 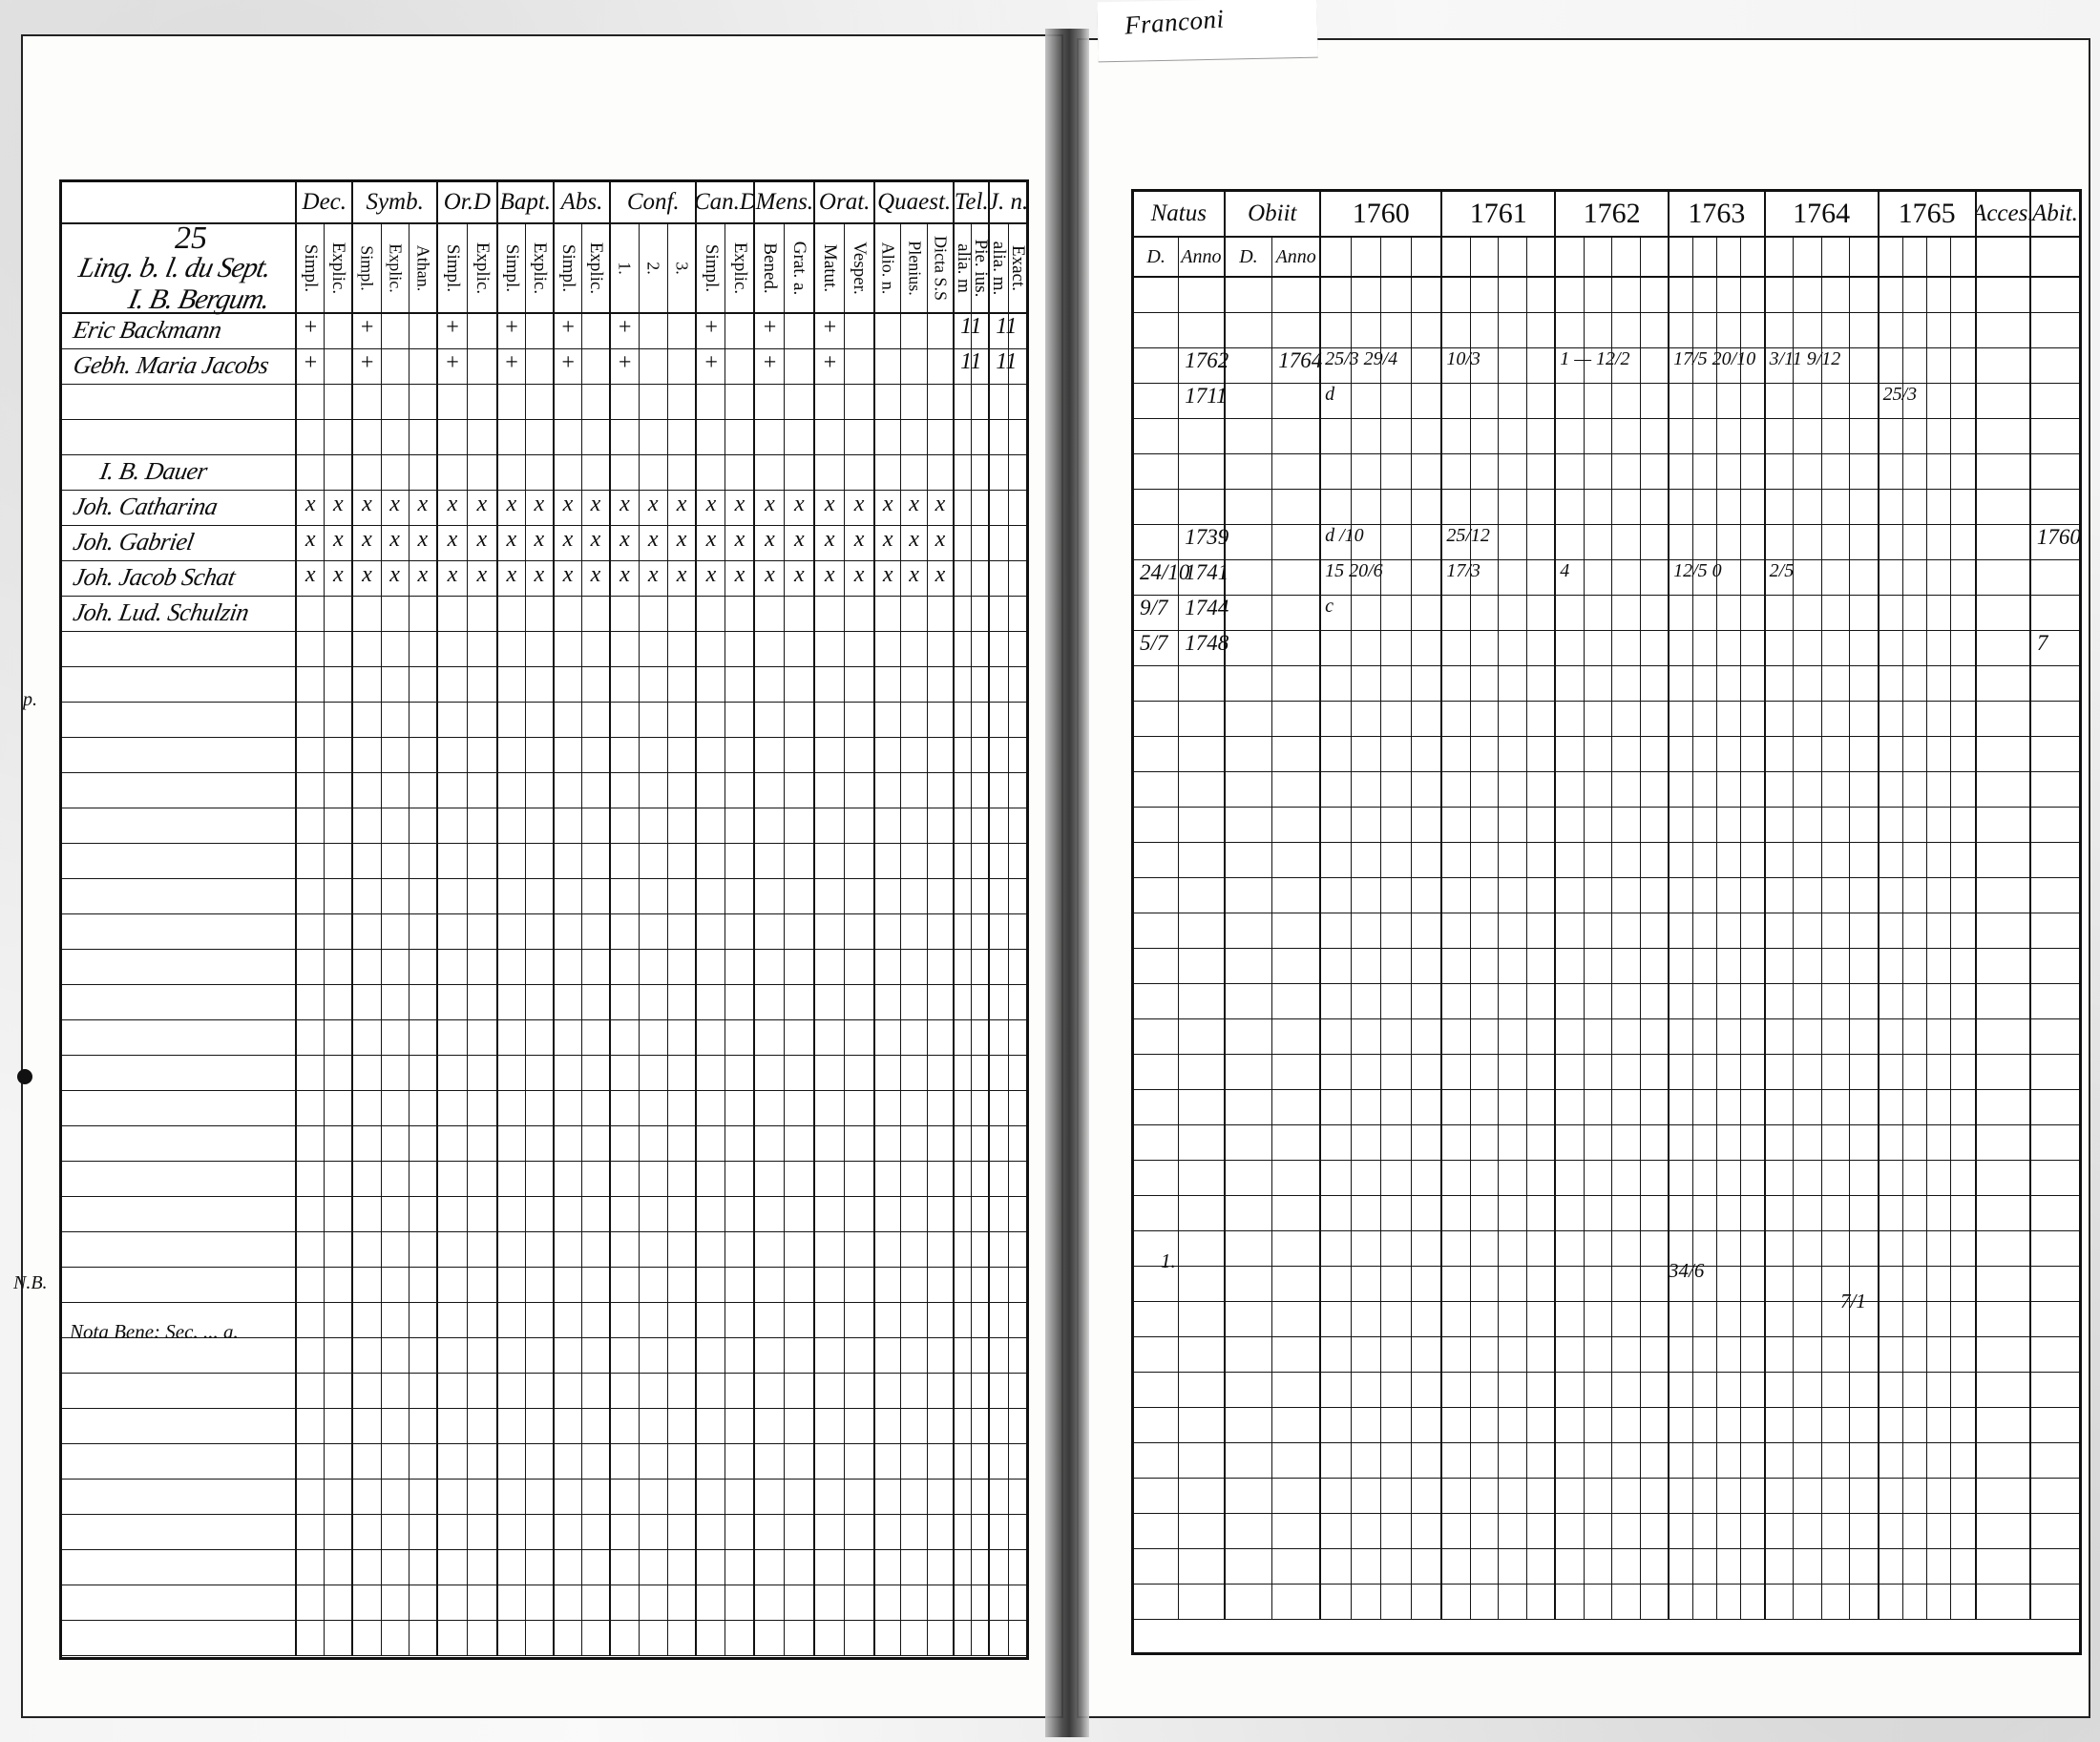 What do you see at coordinates (396, 578) in the screenshot?
I see `left-mark-subcell: x` at bounding box center [396, 578].